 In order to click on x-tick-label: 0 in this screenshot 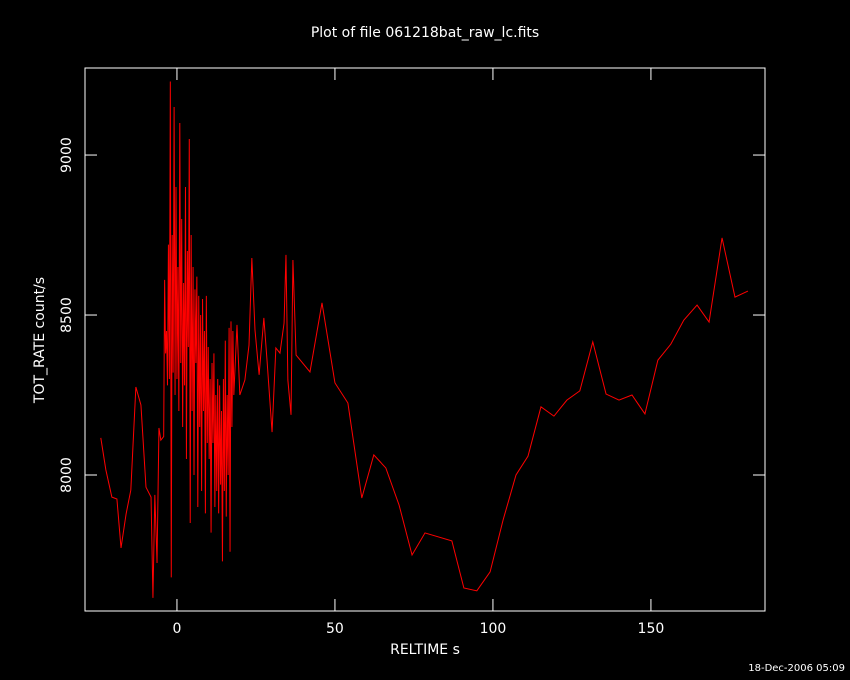, I will do `click(176, 629)`.